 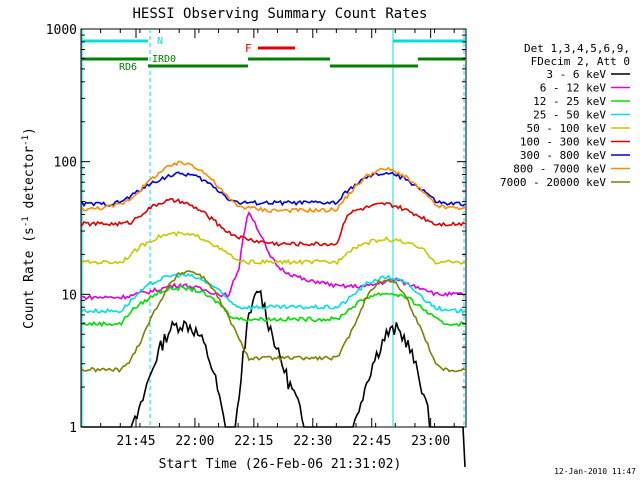 I want to click on y-tick-label: 100, so click(x=65, y=163).